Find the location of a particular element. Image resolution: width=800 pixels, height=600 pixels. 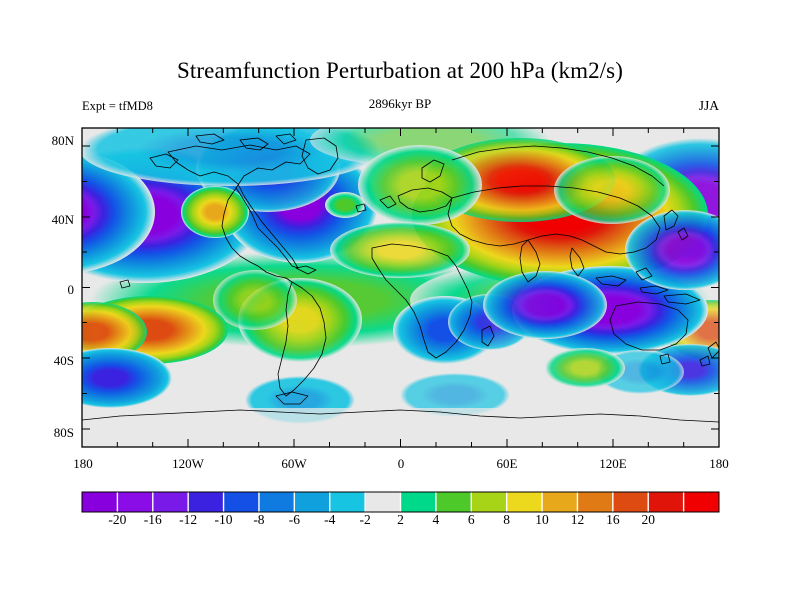

colorbar-tick-label: 2 is located at coordinates (400, 519).